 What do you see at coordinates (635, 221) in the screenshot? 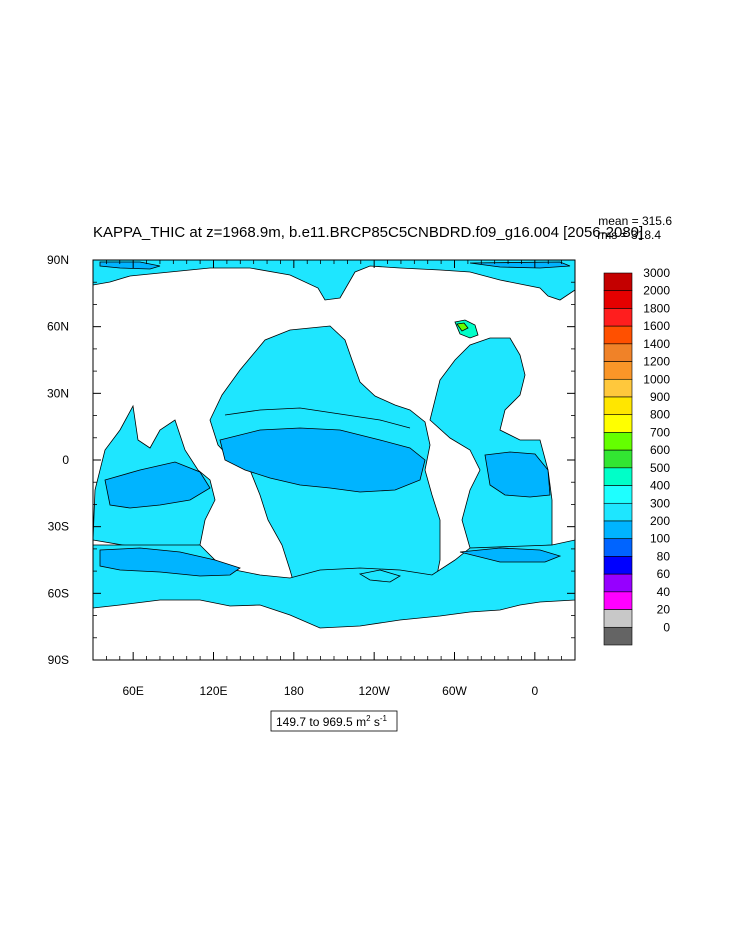
I see `mean-label: mean = 315.6` at bounding box center [635, 221].